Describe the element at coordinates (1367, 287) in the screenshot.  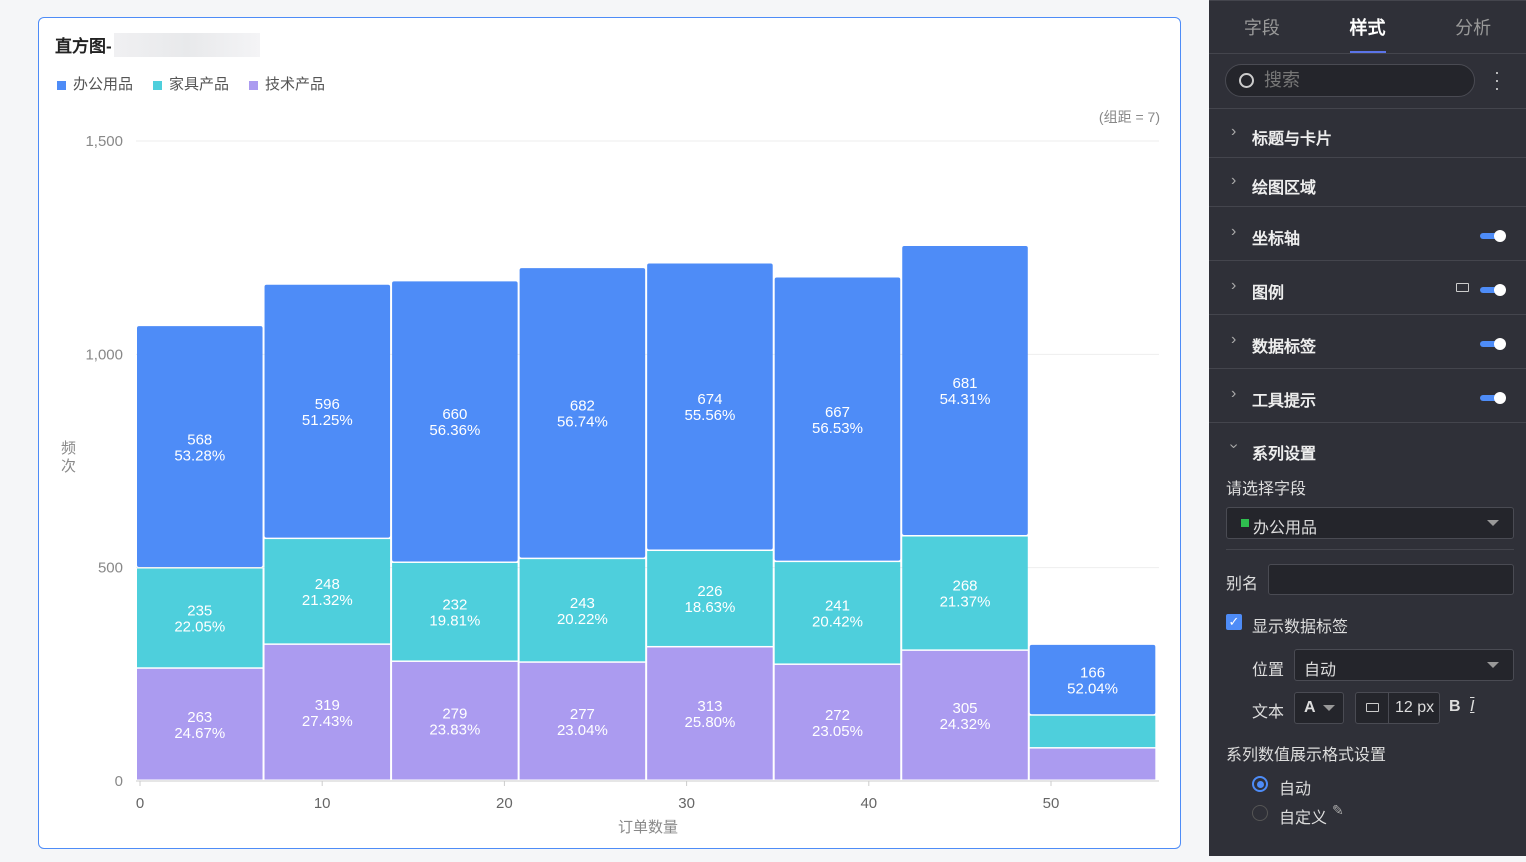
I see `section-legend: › 图例` at that location.